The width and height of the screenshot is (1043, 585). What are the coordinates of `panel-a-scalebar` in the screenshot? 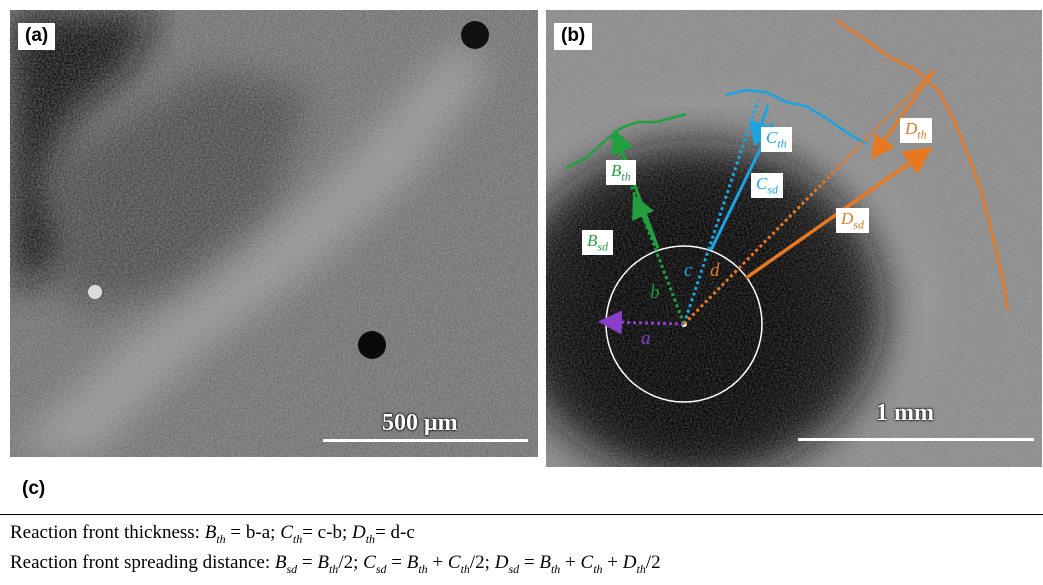 It's located at (425, 440).